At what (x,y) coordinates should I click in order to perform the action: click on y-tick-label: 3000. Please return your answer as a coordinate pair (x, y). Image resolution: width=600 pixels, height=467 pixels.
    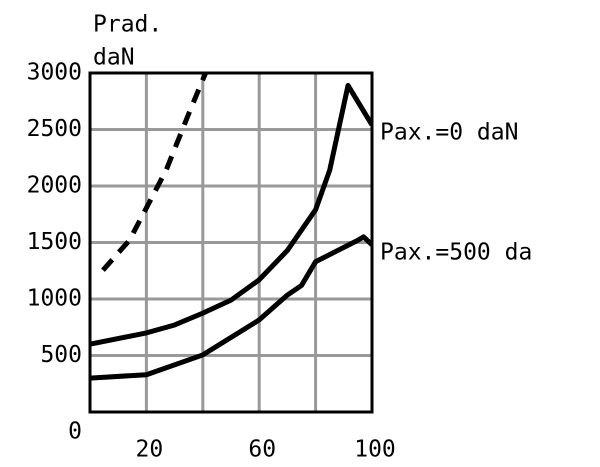
    Looking at the image, I should click on (54, 73).